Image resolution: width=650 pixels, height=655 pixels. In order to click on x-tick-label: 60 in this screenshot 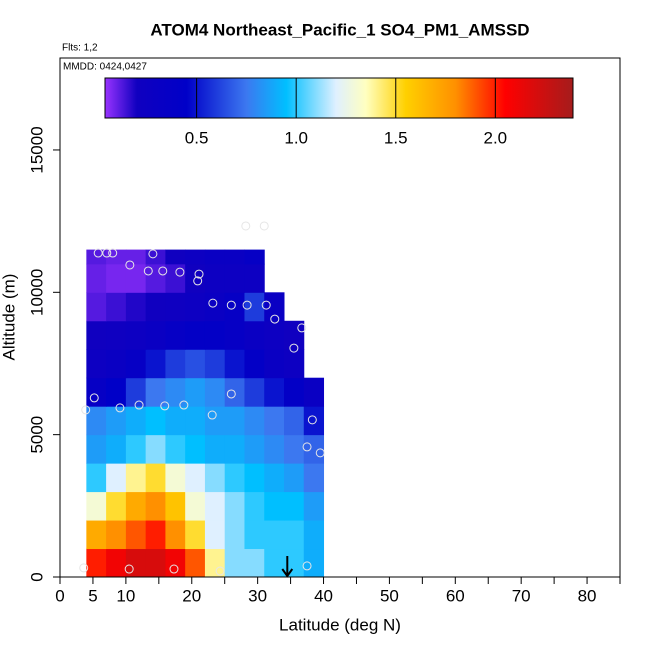, I will do `click(455, 595)`.